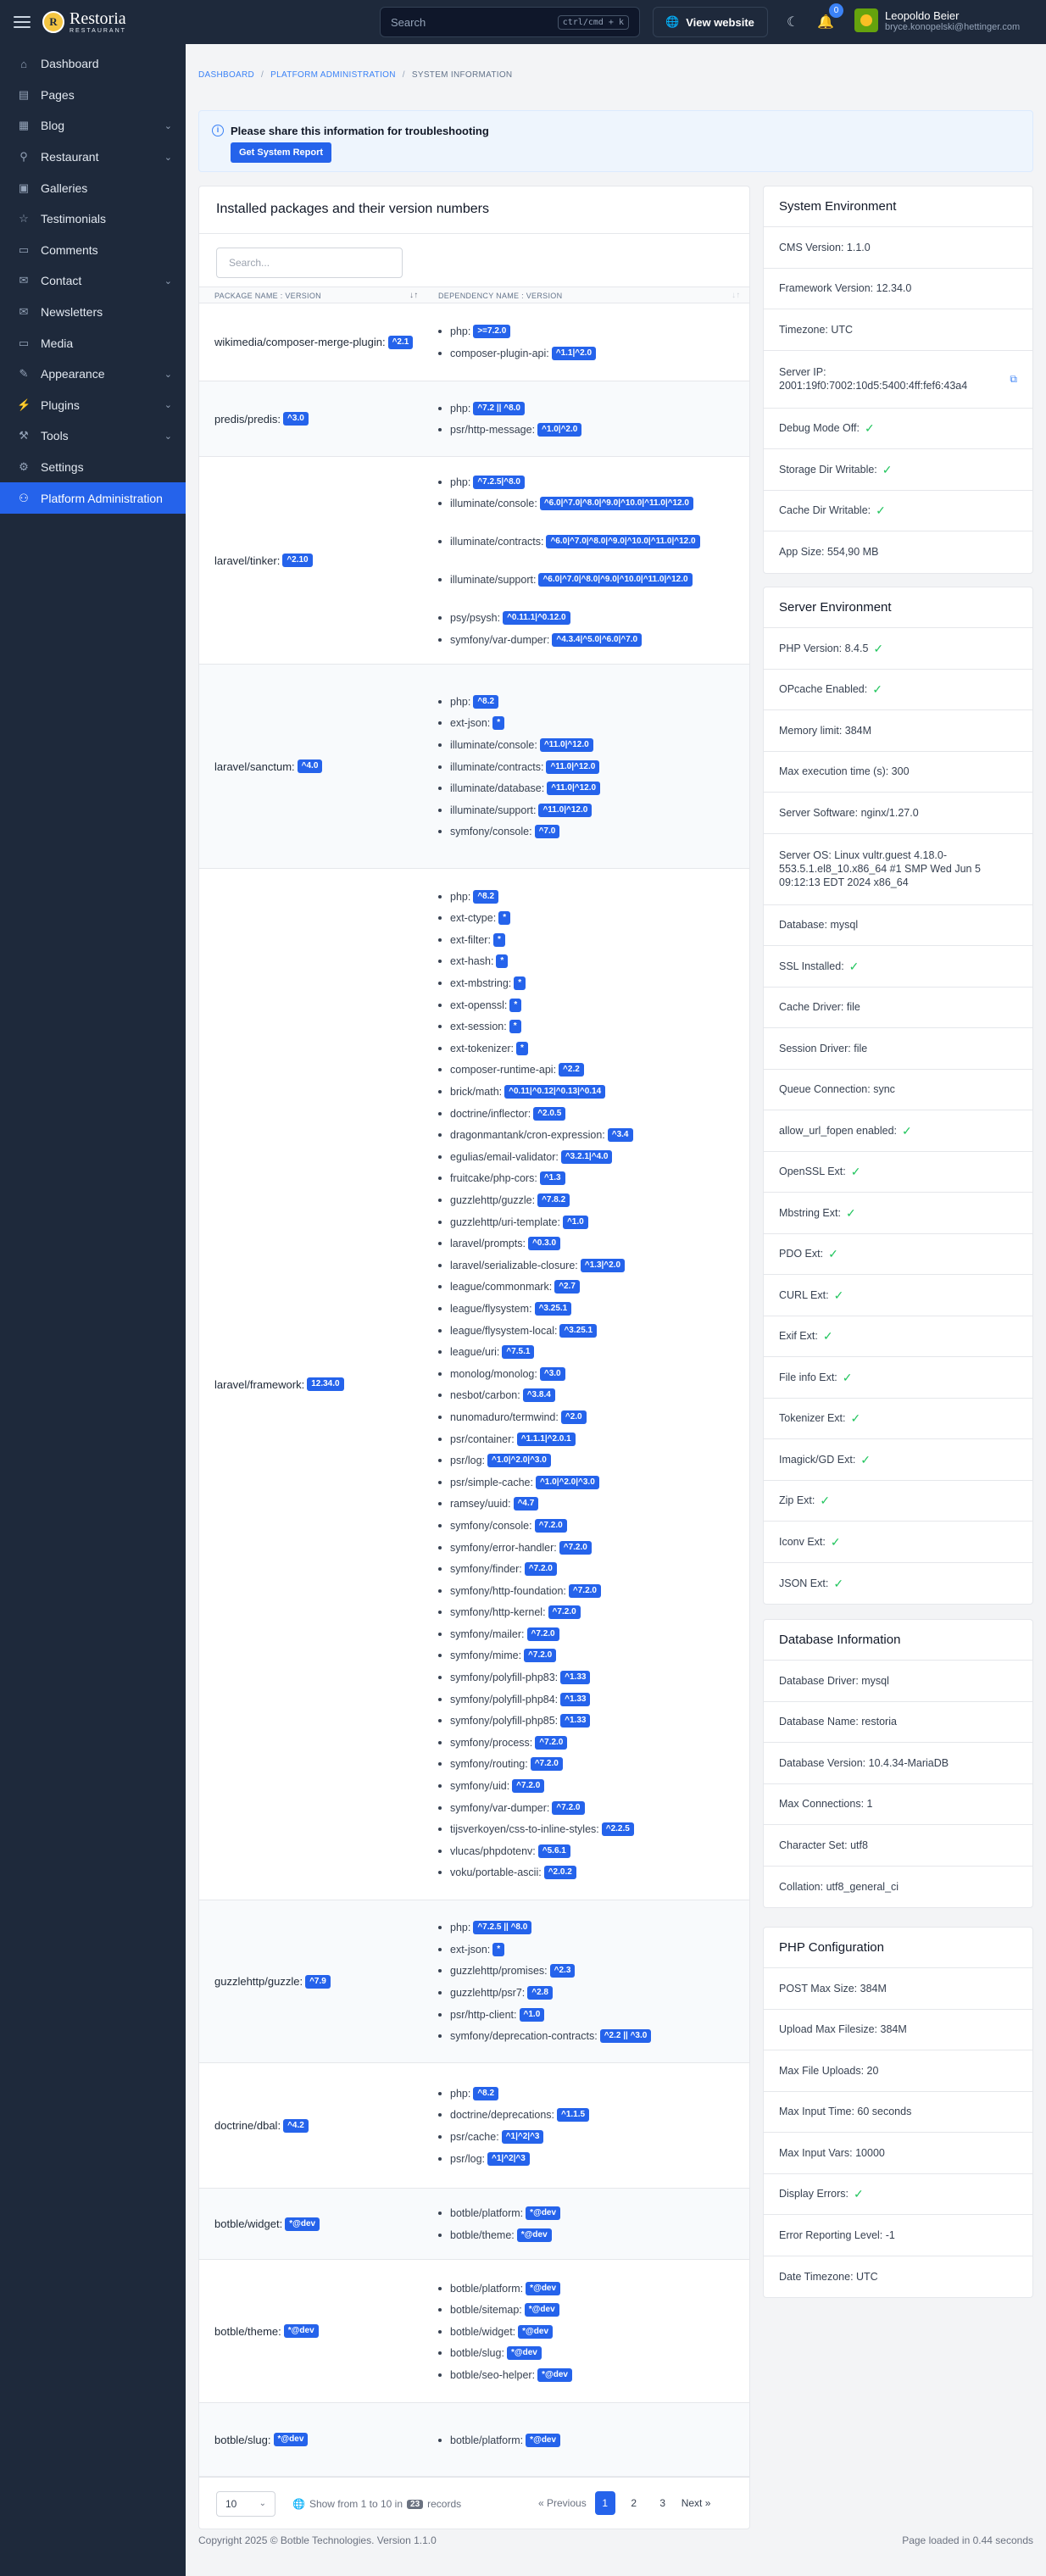  I want to click on dependency-name: symfony/console:, so click(491, 832).